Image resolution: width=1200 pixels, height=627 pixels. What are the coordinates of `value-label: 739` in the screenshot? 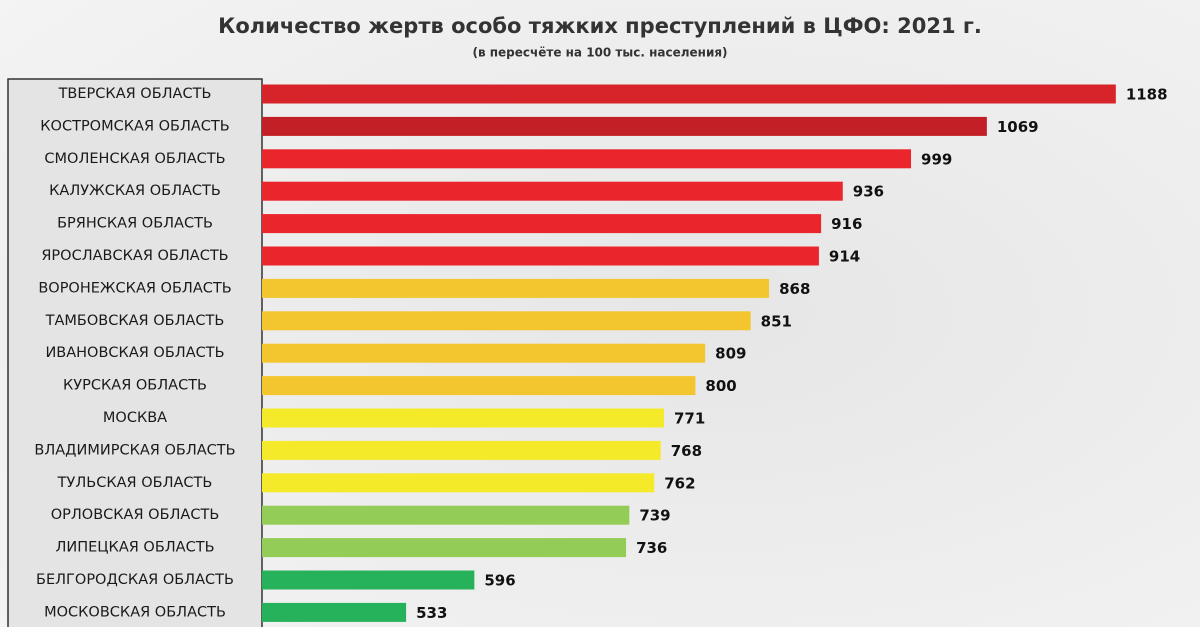 It's located at (654, 516).